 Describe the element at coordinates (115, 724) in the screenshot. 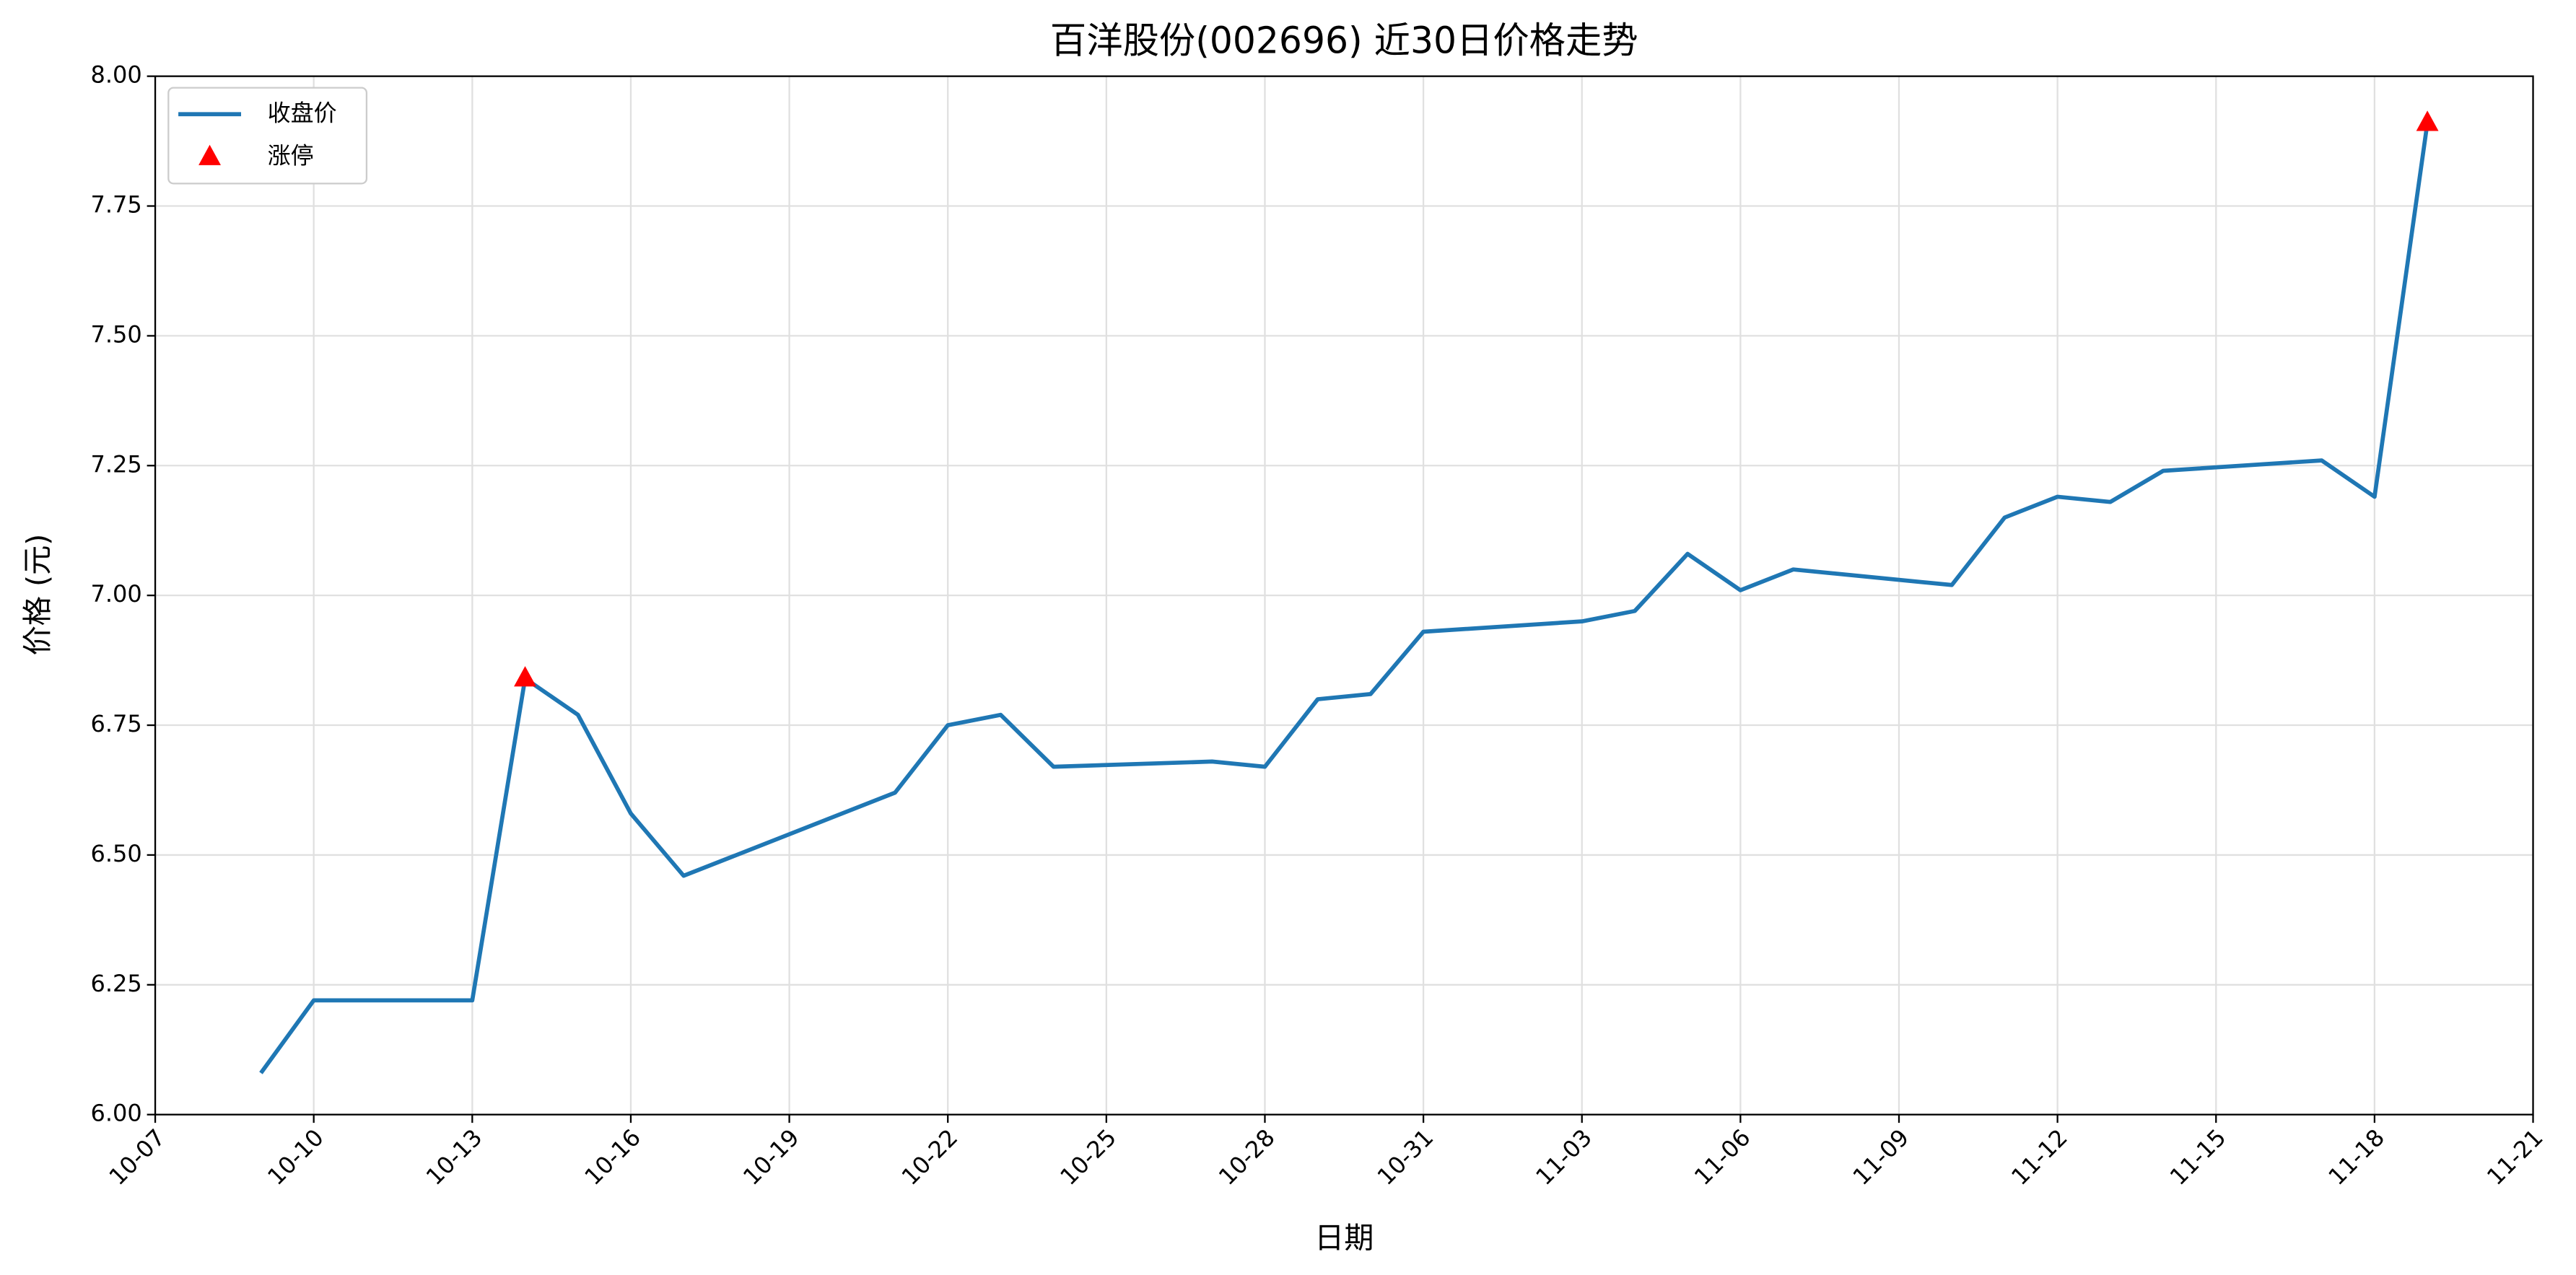

I see `y-tick-label: 6.75` at that location.